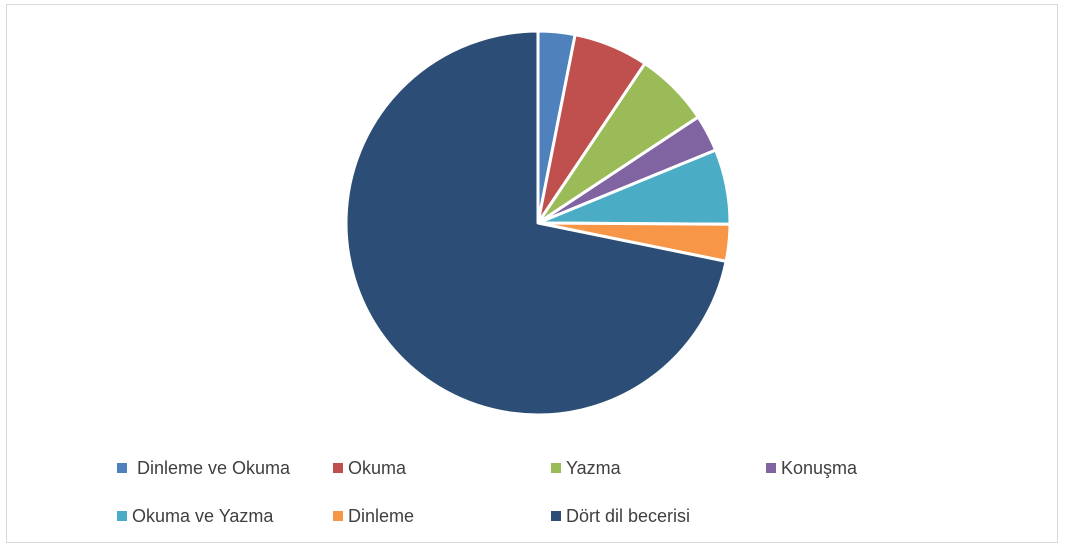  Describe the element at coordinates (628, 516) in the screenshot. I see `legend-label-6: Dört dil becerisi` at that location.